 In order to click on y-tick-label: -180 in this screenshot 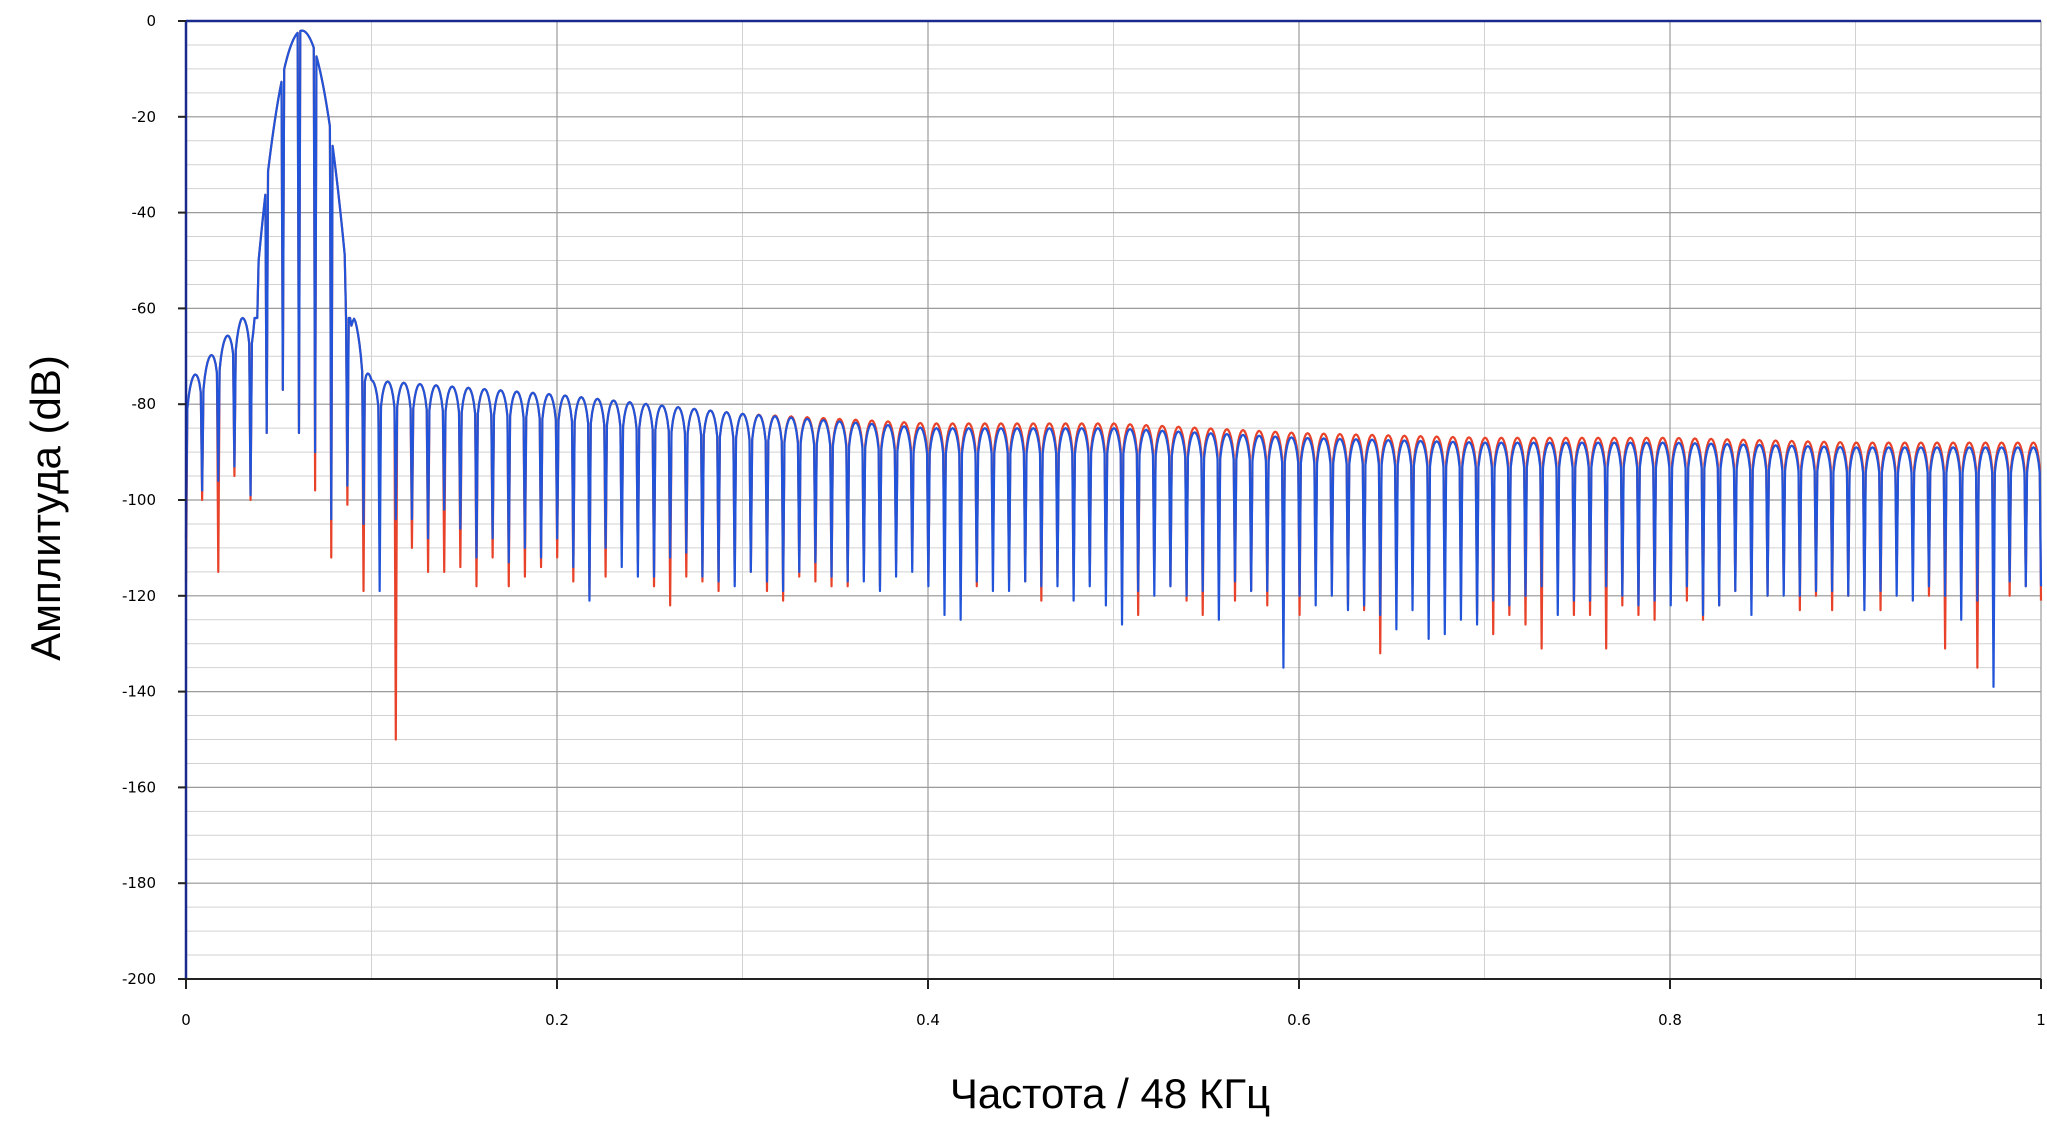, I will do `click(139, 883)`.